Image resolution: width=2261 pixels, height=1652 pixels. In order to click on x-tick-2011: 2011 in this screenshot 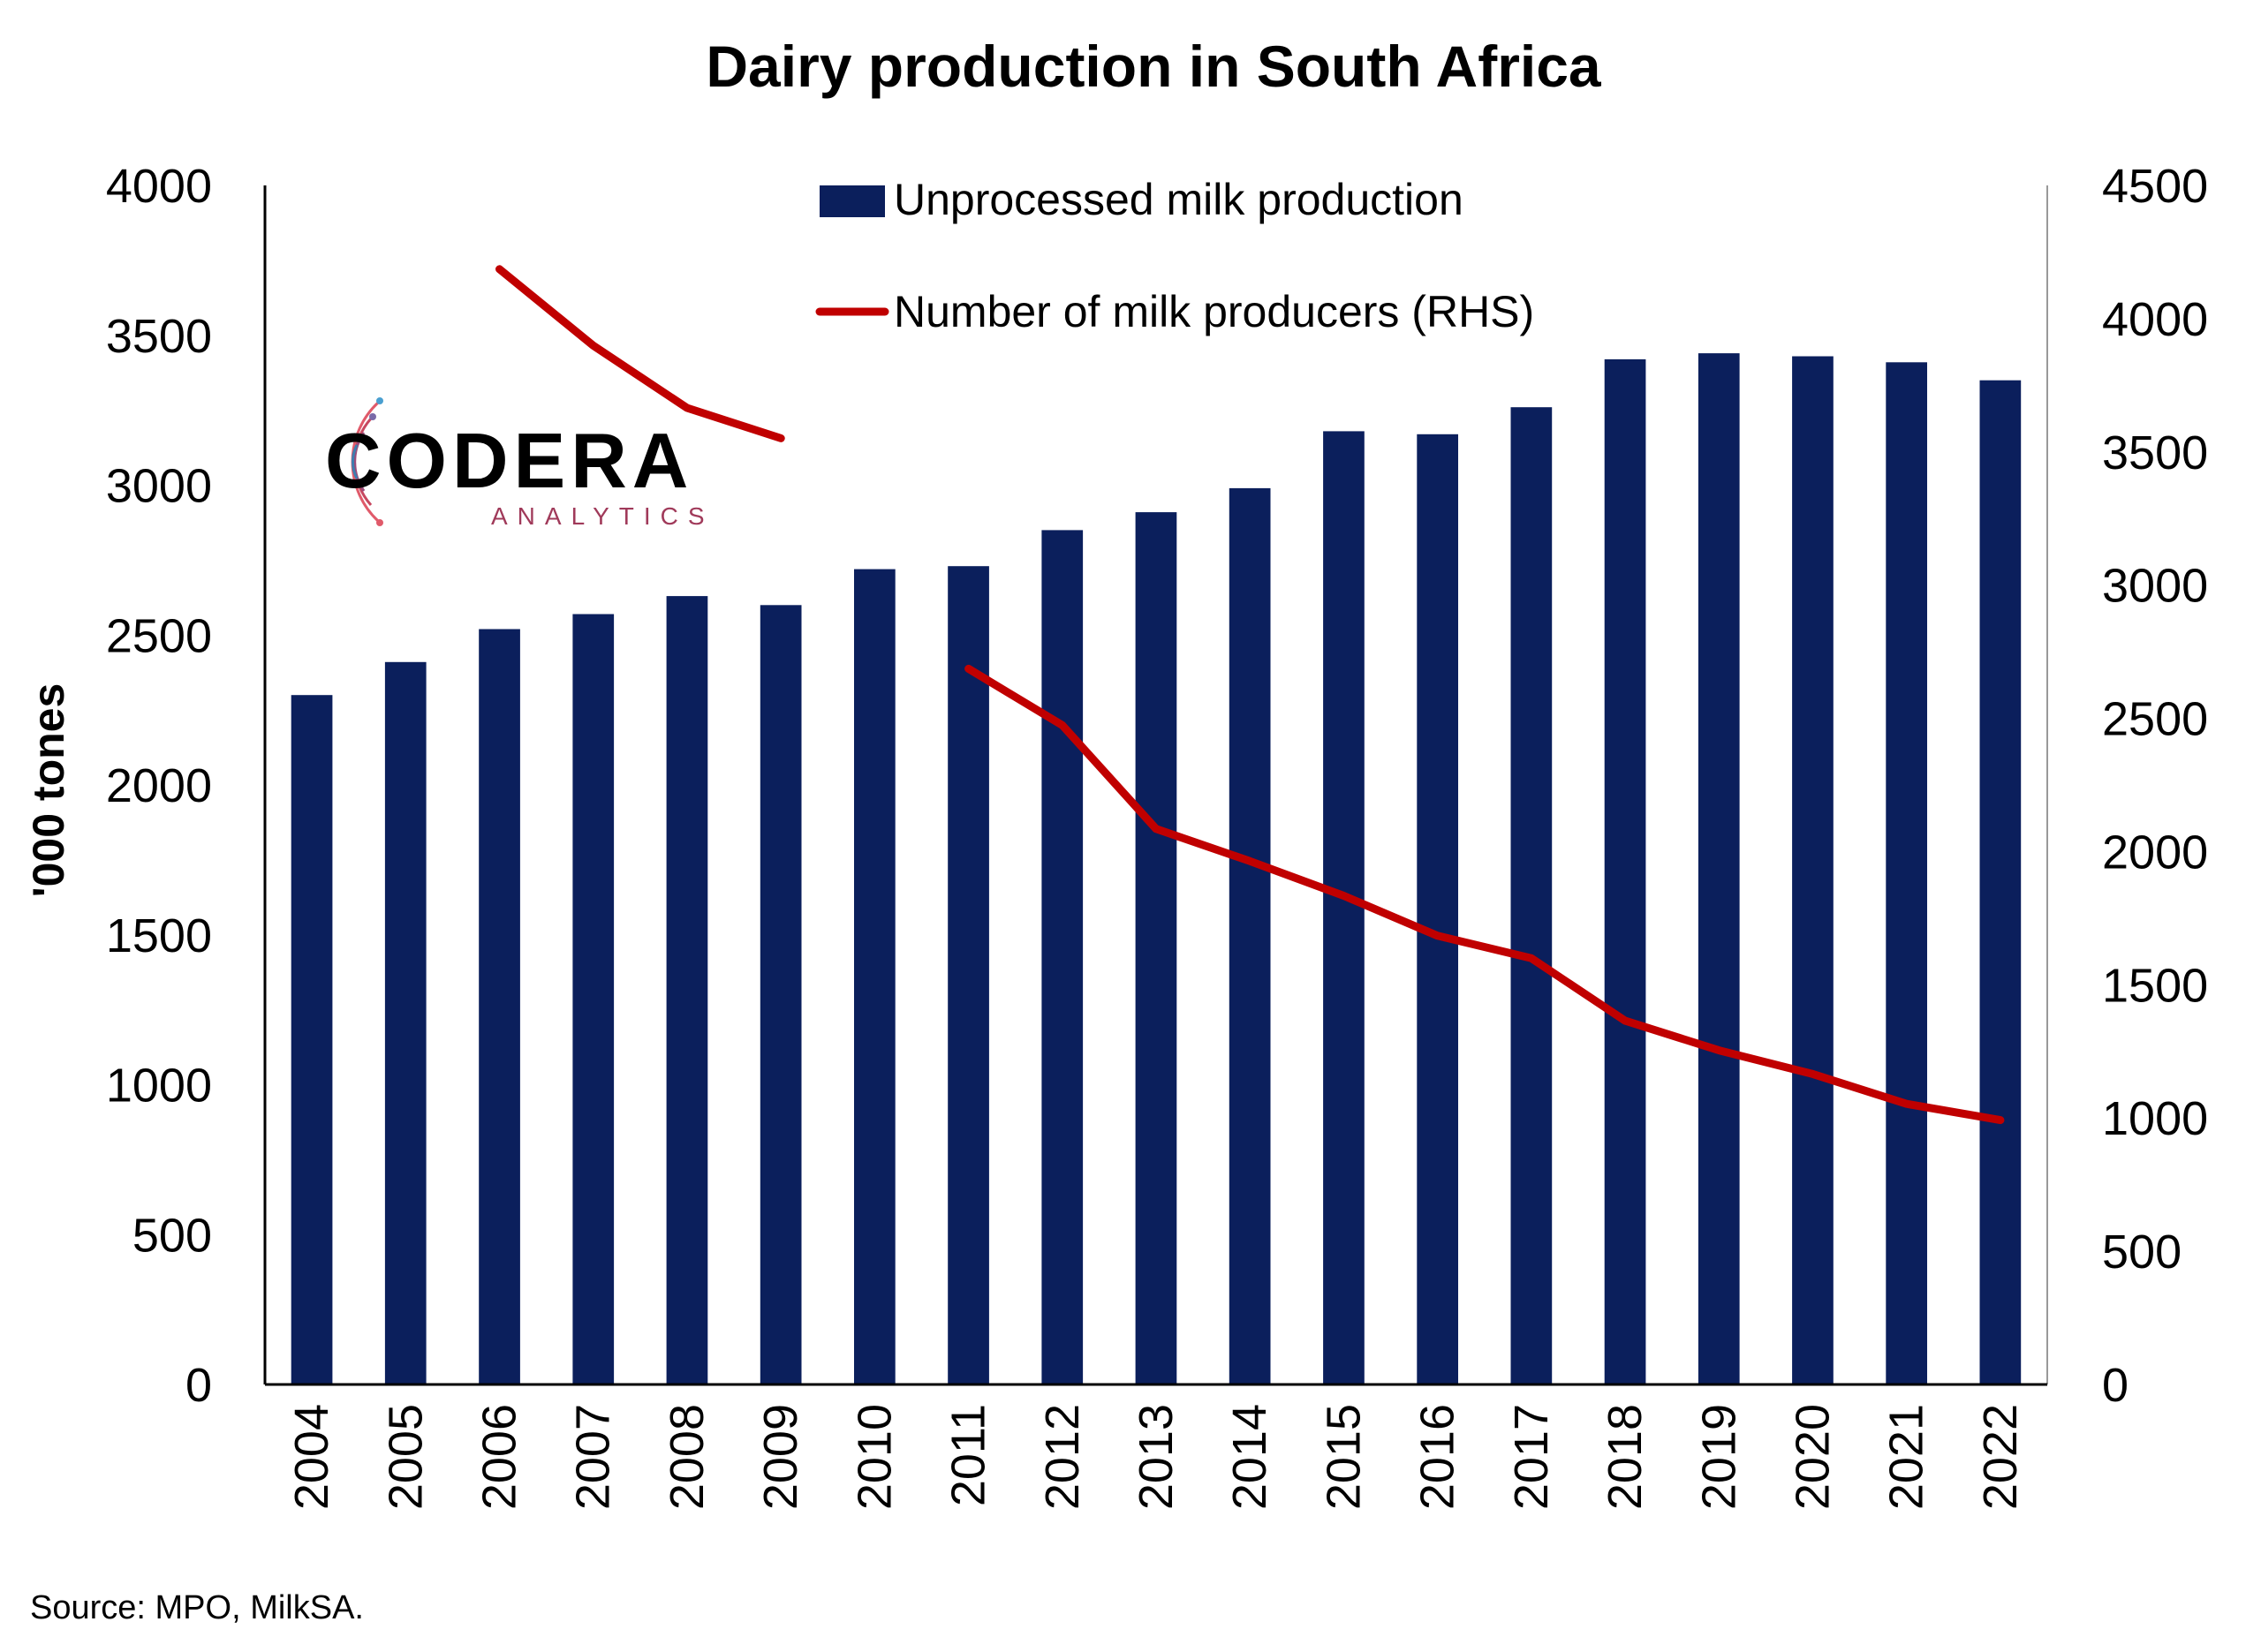, I will do `click(968, 1455)`.